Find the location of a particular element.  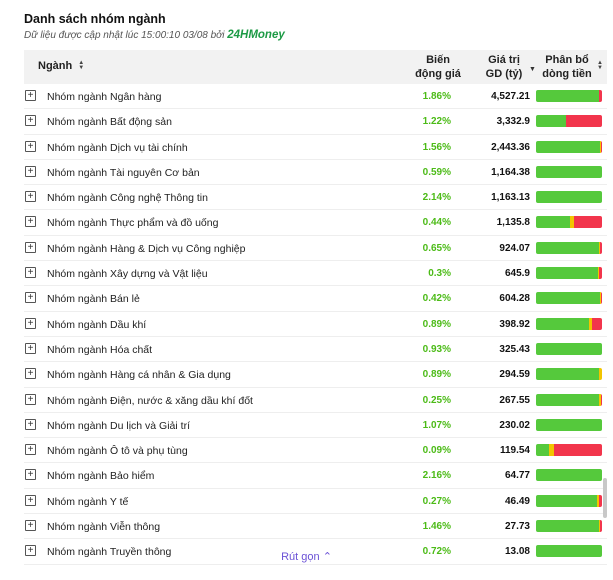

sector-name: Nhóm ngành Xây dựng và Vật liệu is located at coordinates (127, 274).